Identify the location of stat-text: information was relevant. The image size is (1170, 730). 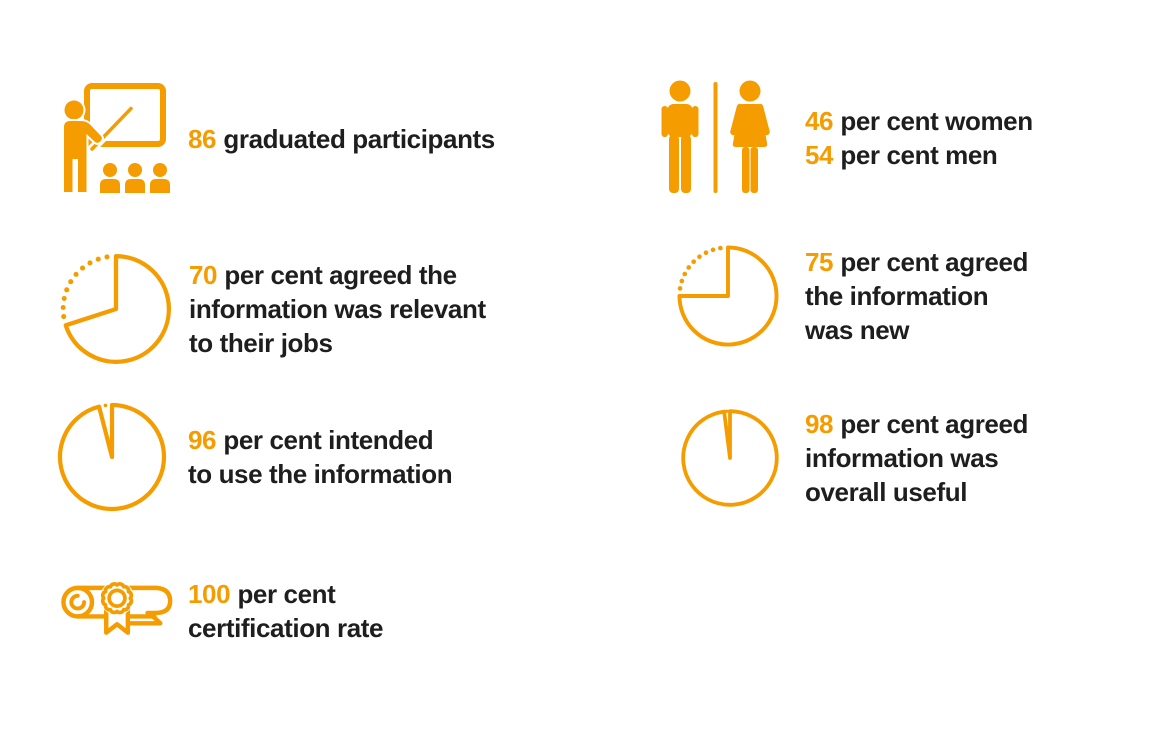
(337, 309).